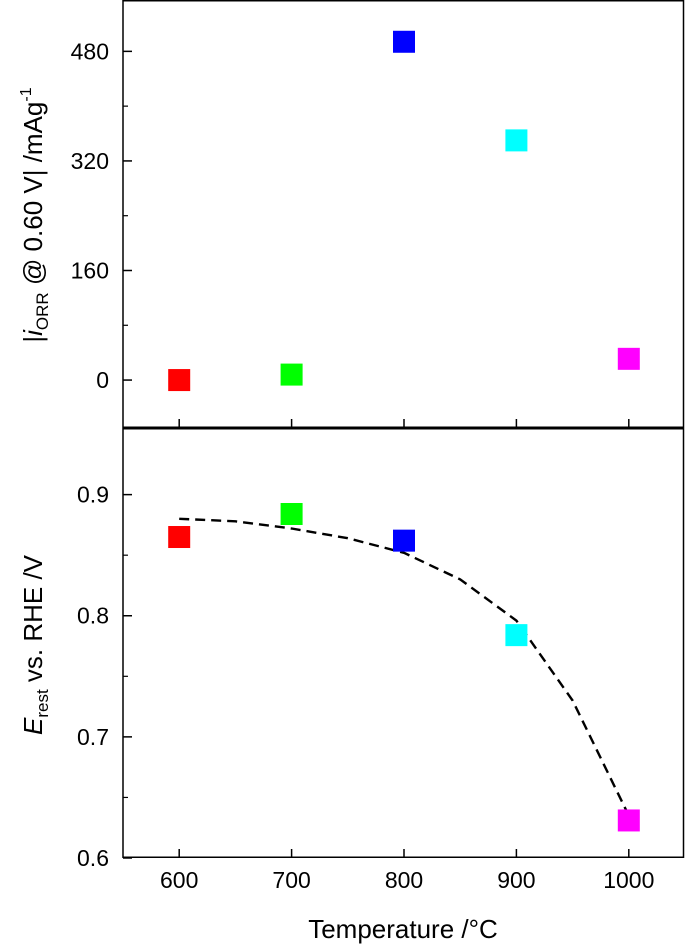 Image resolution: width=685 pixels, height=949 pixels. What do you see at coordinates (403, 929) in the screenshot?
I see `x-axis-label: Temperature /°C` at bounding box center [403, 929].